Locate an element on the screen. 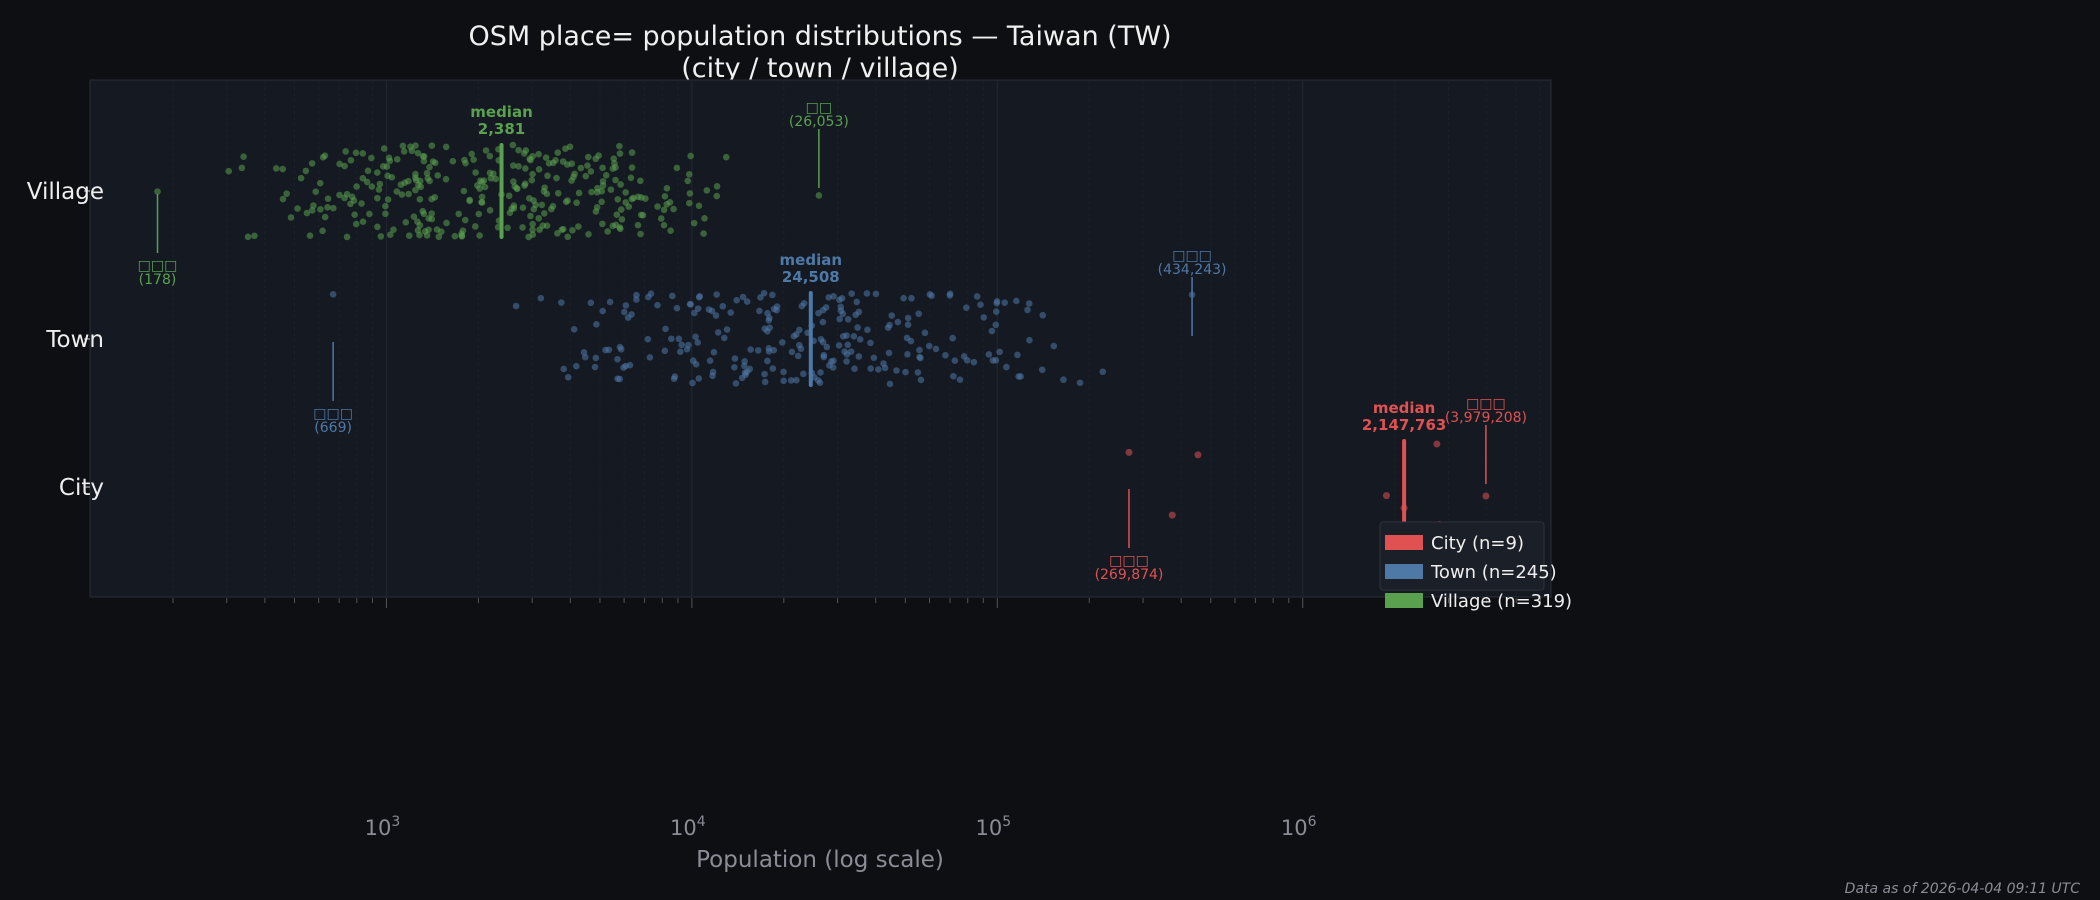  point-city is located at coordinates (1129, 452).